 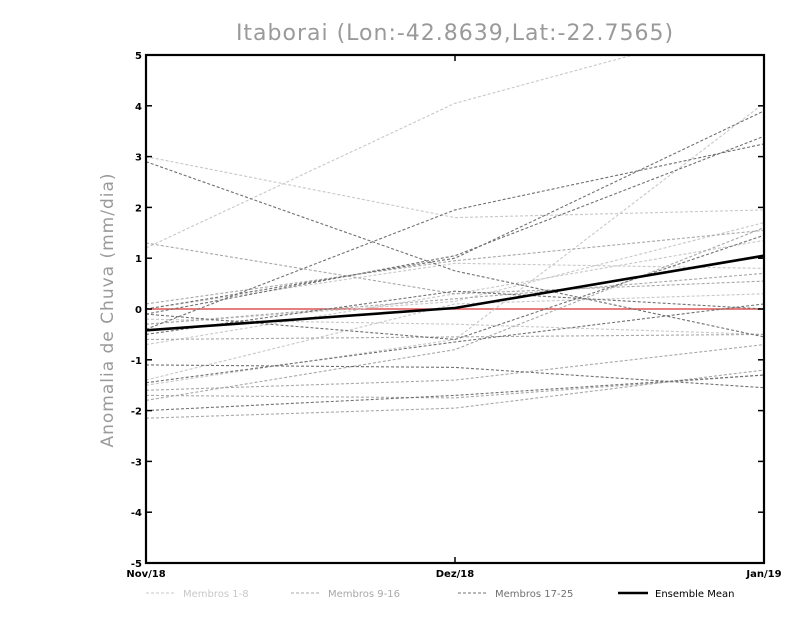 What do you see at coordinates (455, 187) in the screenshot?
I see `series-line-group1-member2` at bounding box center [455, 187].